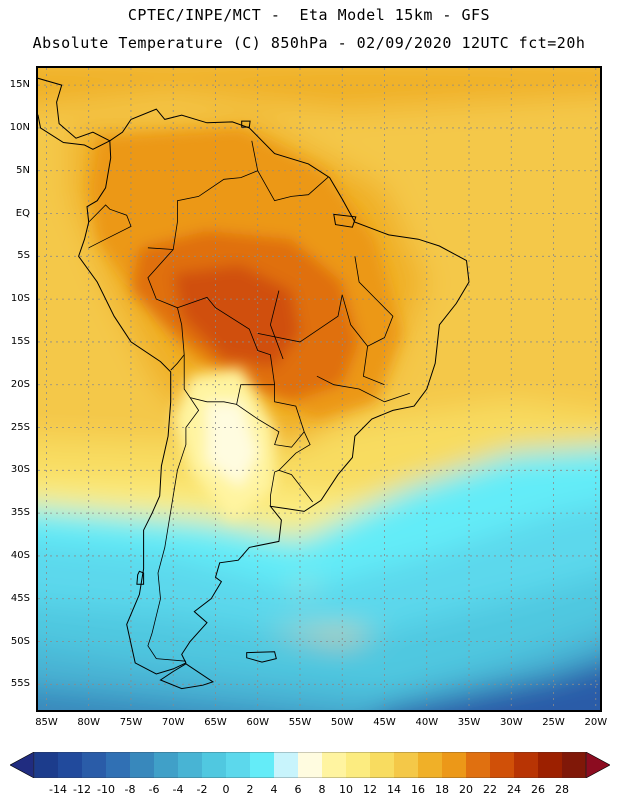  Describe the element at coordinates (130, 789) in the screenshot. I see `colorbar-tick-label: -8` at that location.